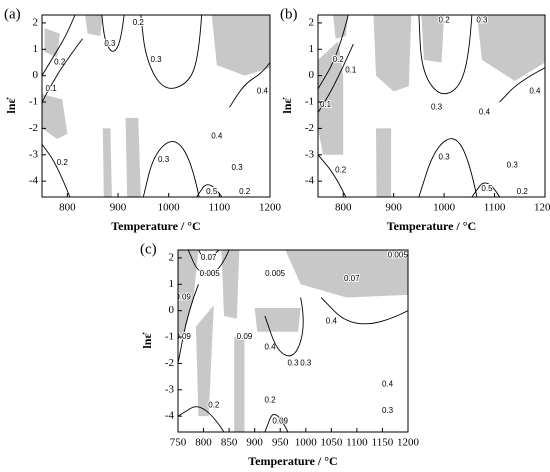 This screenshot has height=472, width=550. I want to click on contour-label: 0.07, so click(352, 278).